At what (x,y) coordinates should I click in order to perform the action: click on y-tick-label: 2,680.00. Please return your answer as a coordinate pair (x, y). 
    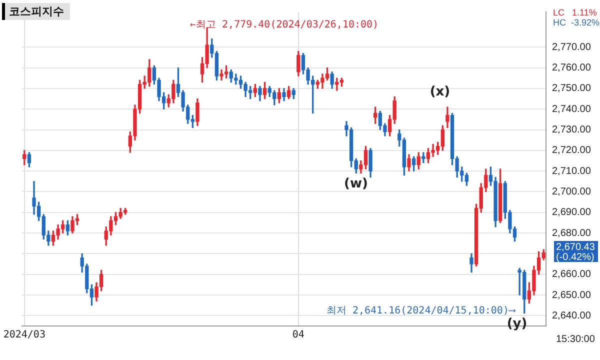
    Looking at the image, I should click on (572, 233).